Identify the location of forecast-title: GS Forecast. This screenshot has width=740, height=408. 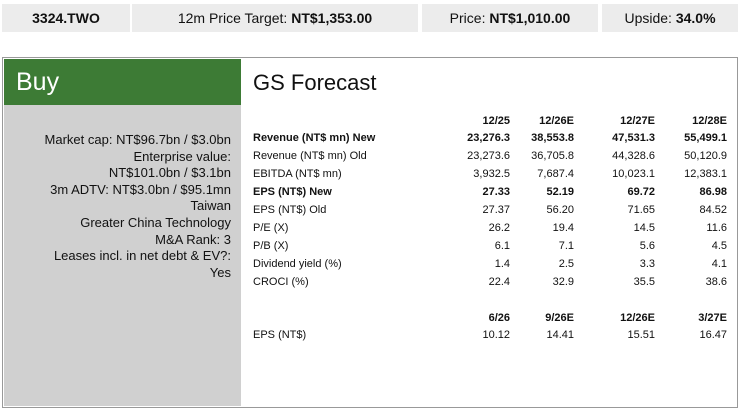
(315, 82).